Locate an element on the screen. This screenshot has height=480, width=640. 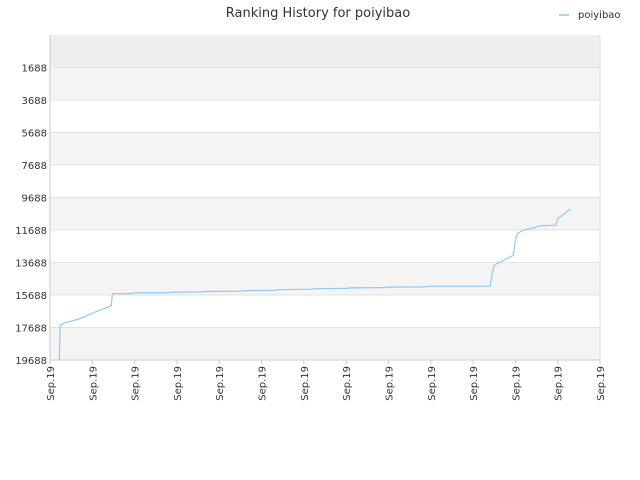
y-tick-label: 1688 is located at coordinates (34, 69).